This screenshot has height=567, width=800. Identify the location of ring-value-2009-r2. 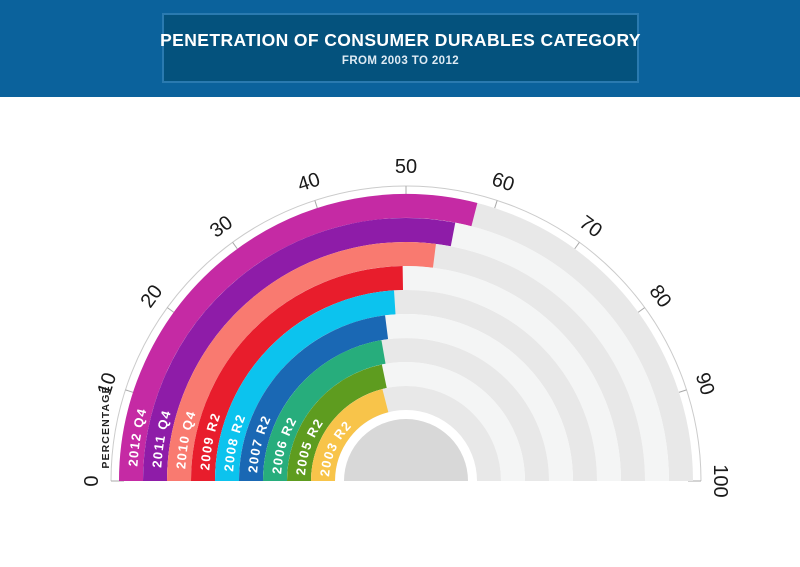
(297, 374).